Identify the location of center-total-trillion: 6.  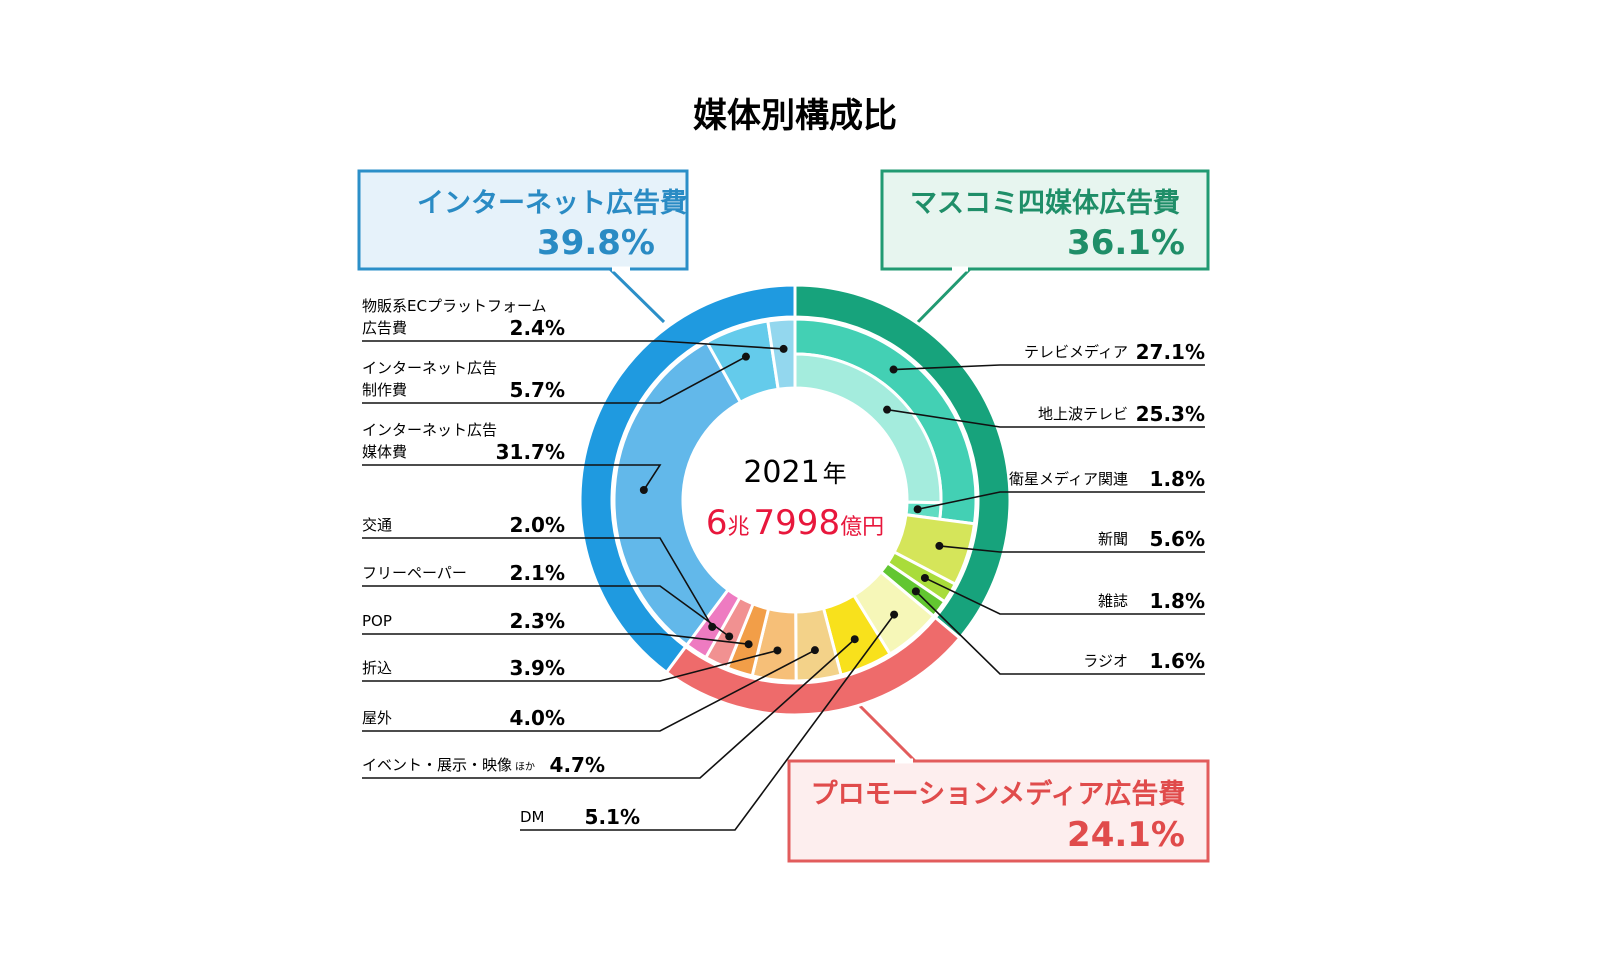
(717, 523).